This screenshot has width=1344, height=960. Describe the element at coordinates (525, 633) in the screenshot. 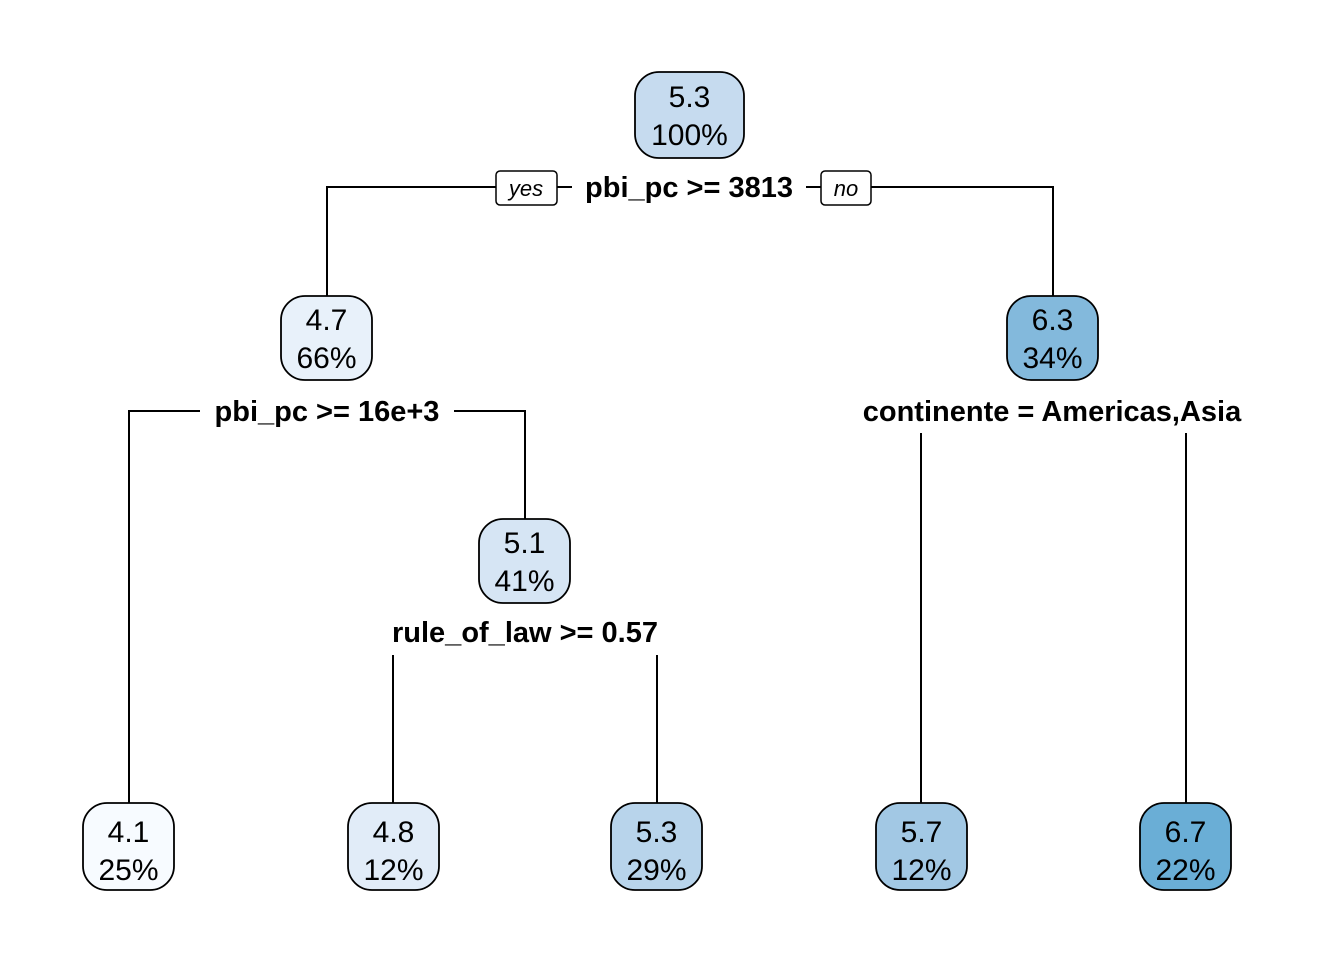

I see `split-label-n5: rule_of_law >= 0.57` at that location.